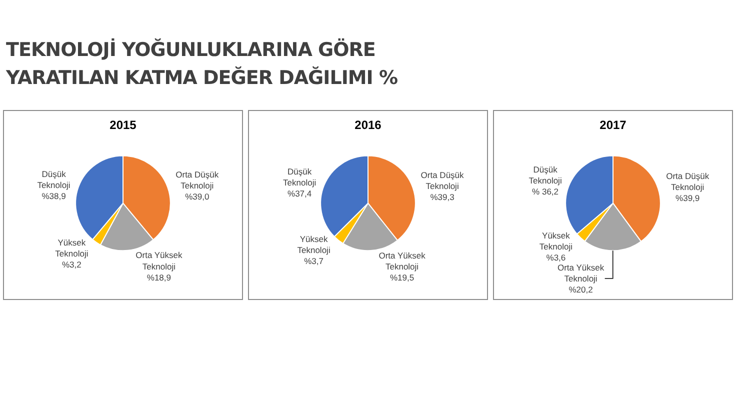  What do you see at coordinates (613, 125) in the screenshot?
I see `chart-title: 2017` at bounding box center [613, 125].